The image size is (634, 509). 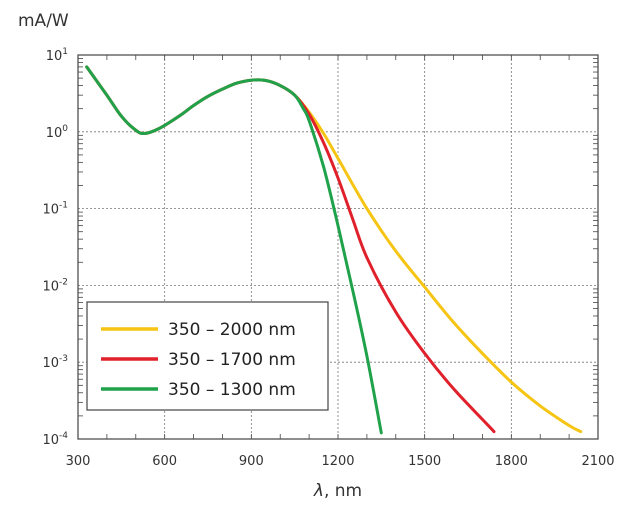 I want to click on x-tick-label: 600, so click(x=164, y=461).